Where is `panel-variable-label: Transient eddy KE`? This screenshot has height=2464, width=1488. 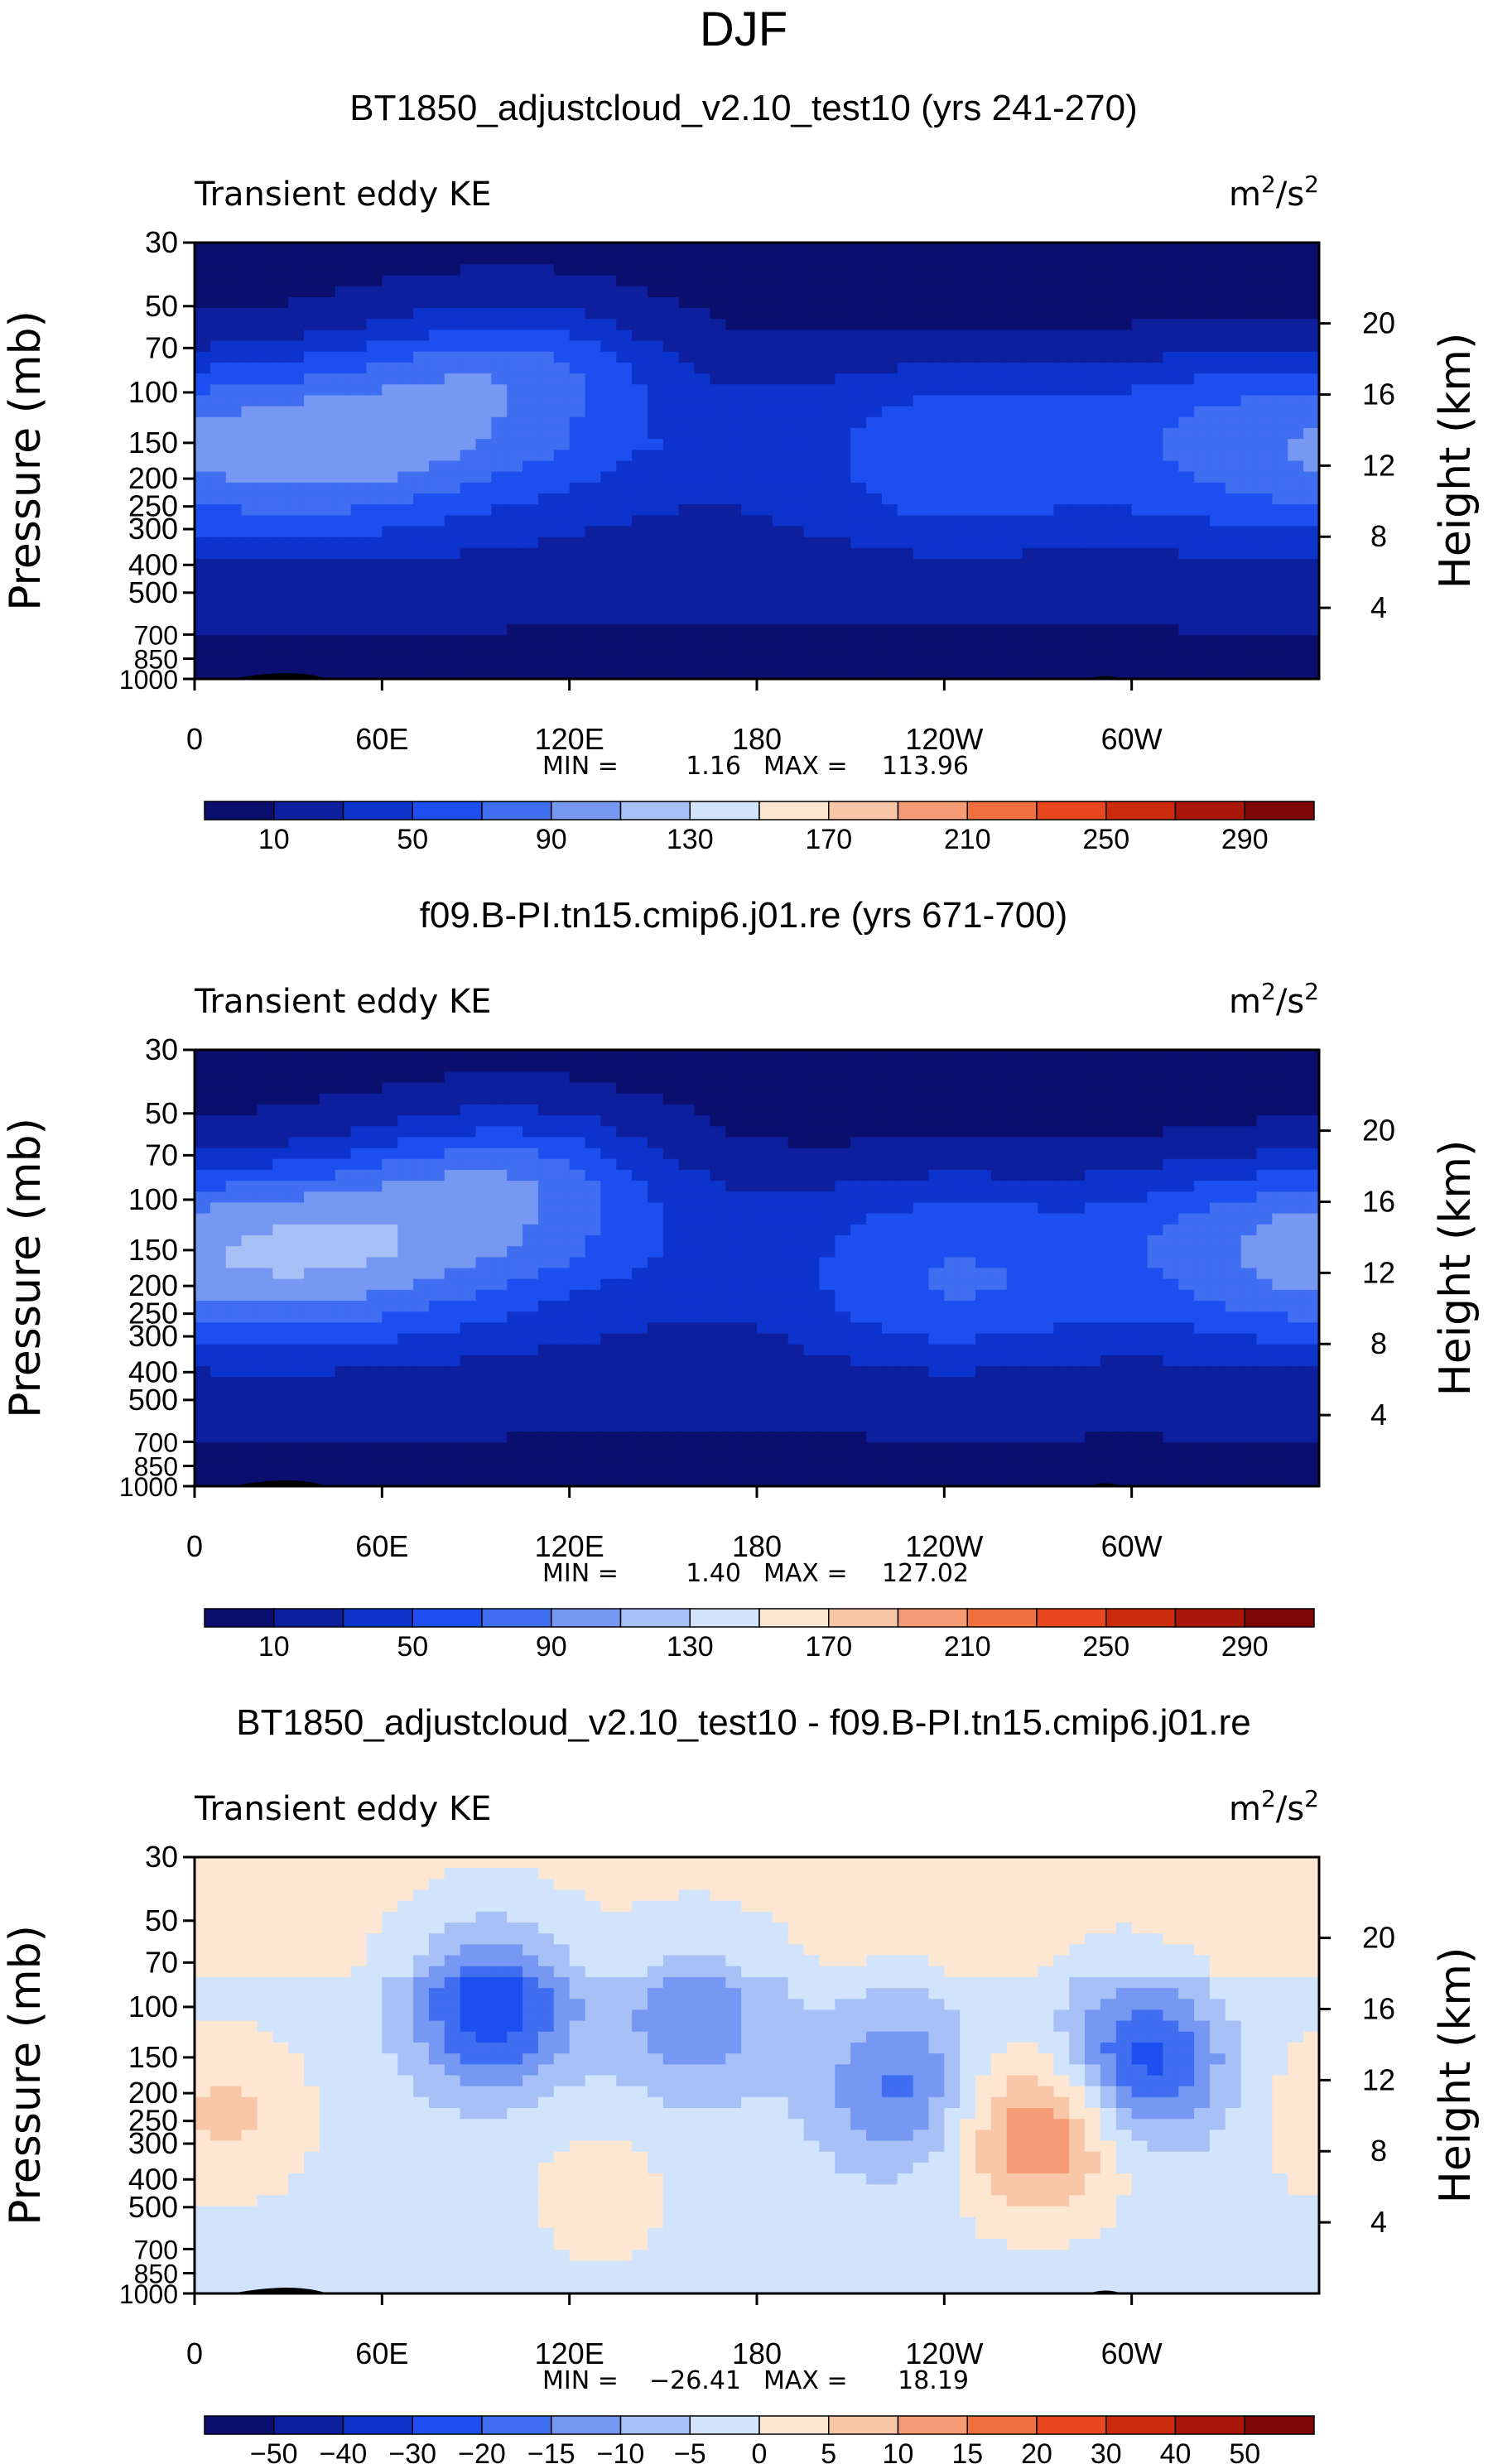
panel-variable-label: Transient eddy KE is located at coordinates (343, 1002).